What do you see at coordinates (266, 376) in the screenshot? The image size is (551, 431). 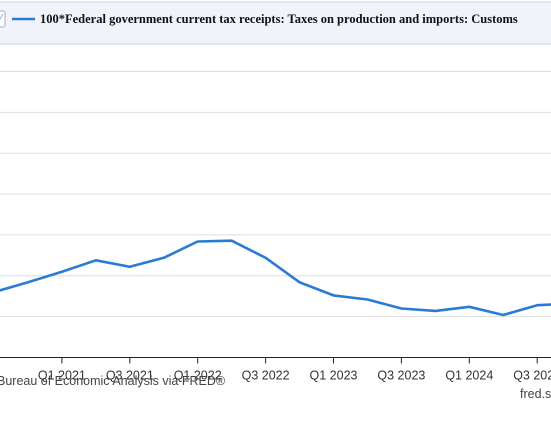 I see `x-tick-label: Q3 2022` at bounding box center [266, 376].